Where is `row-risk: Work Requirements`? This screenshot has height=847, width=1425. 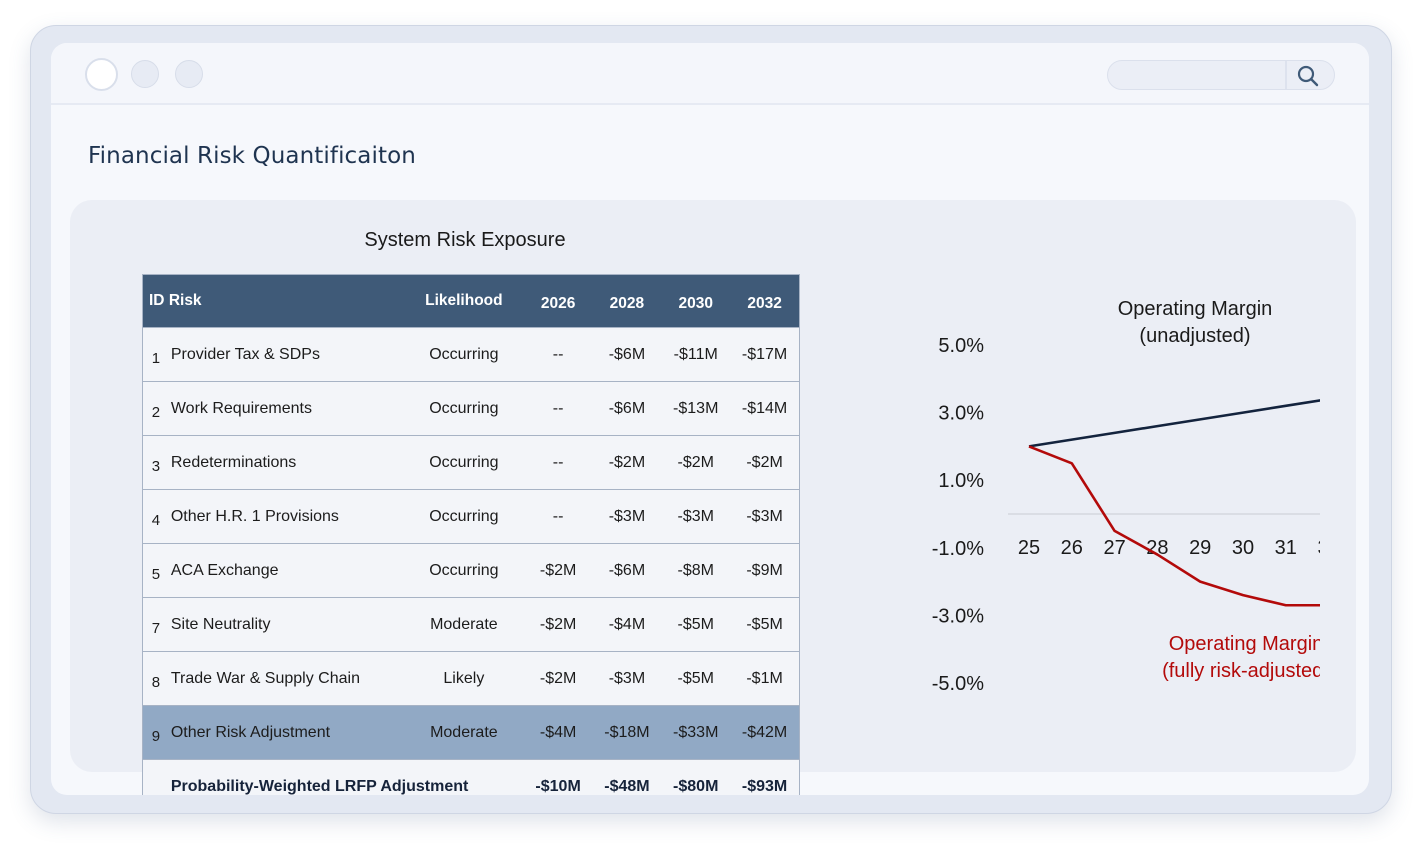 row-risk: Work Requirements is located at coordinates (286, 408).